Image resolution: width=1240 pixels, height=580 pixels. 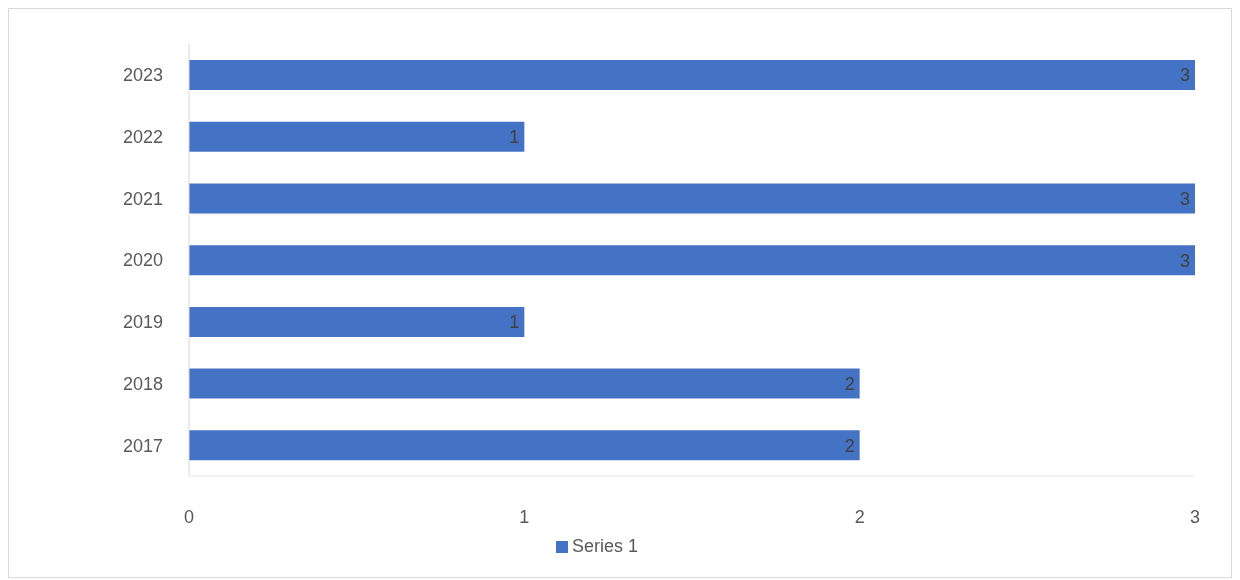 I want to click on y-tick-label: 2023, so click(x=142, y=75).